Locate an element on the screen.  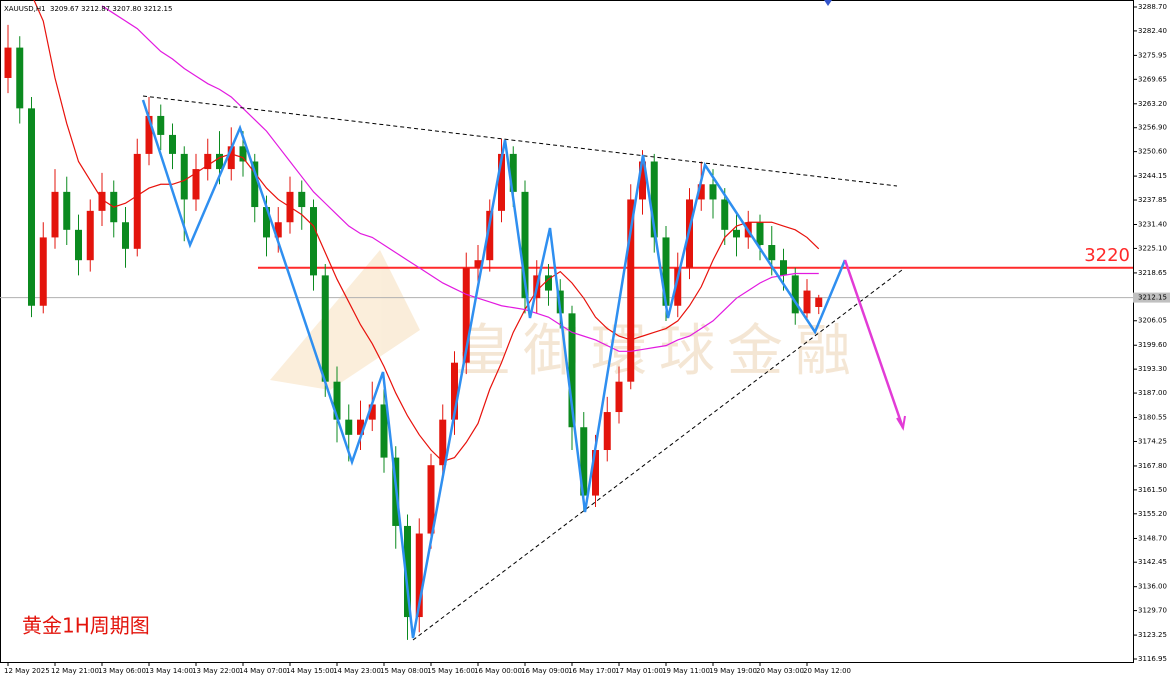
x-tick-label: 12 May 21:00 is located at coordinates (75, 671).